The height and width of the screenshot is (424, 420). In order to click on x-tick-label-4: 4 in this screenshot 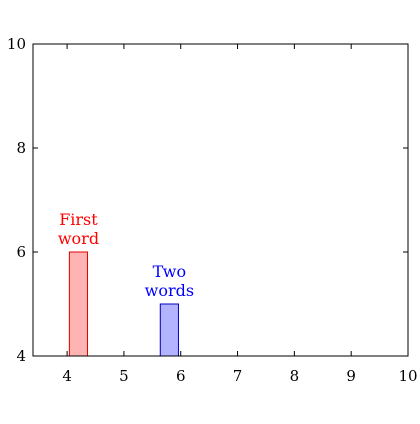, I will do `click(67, 376)`.